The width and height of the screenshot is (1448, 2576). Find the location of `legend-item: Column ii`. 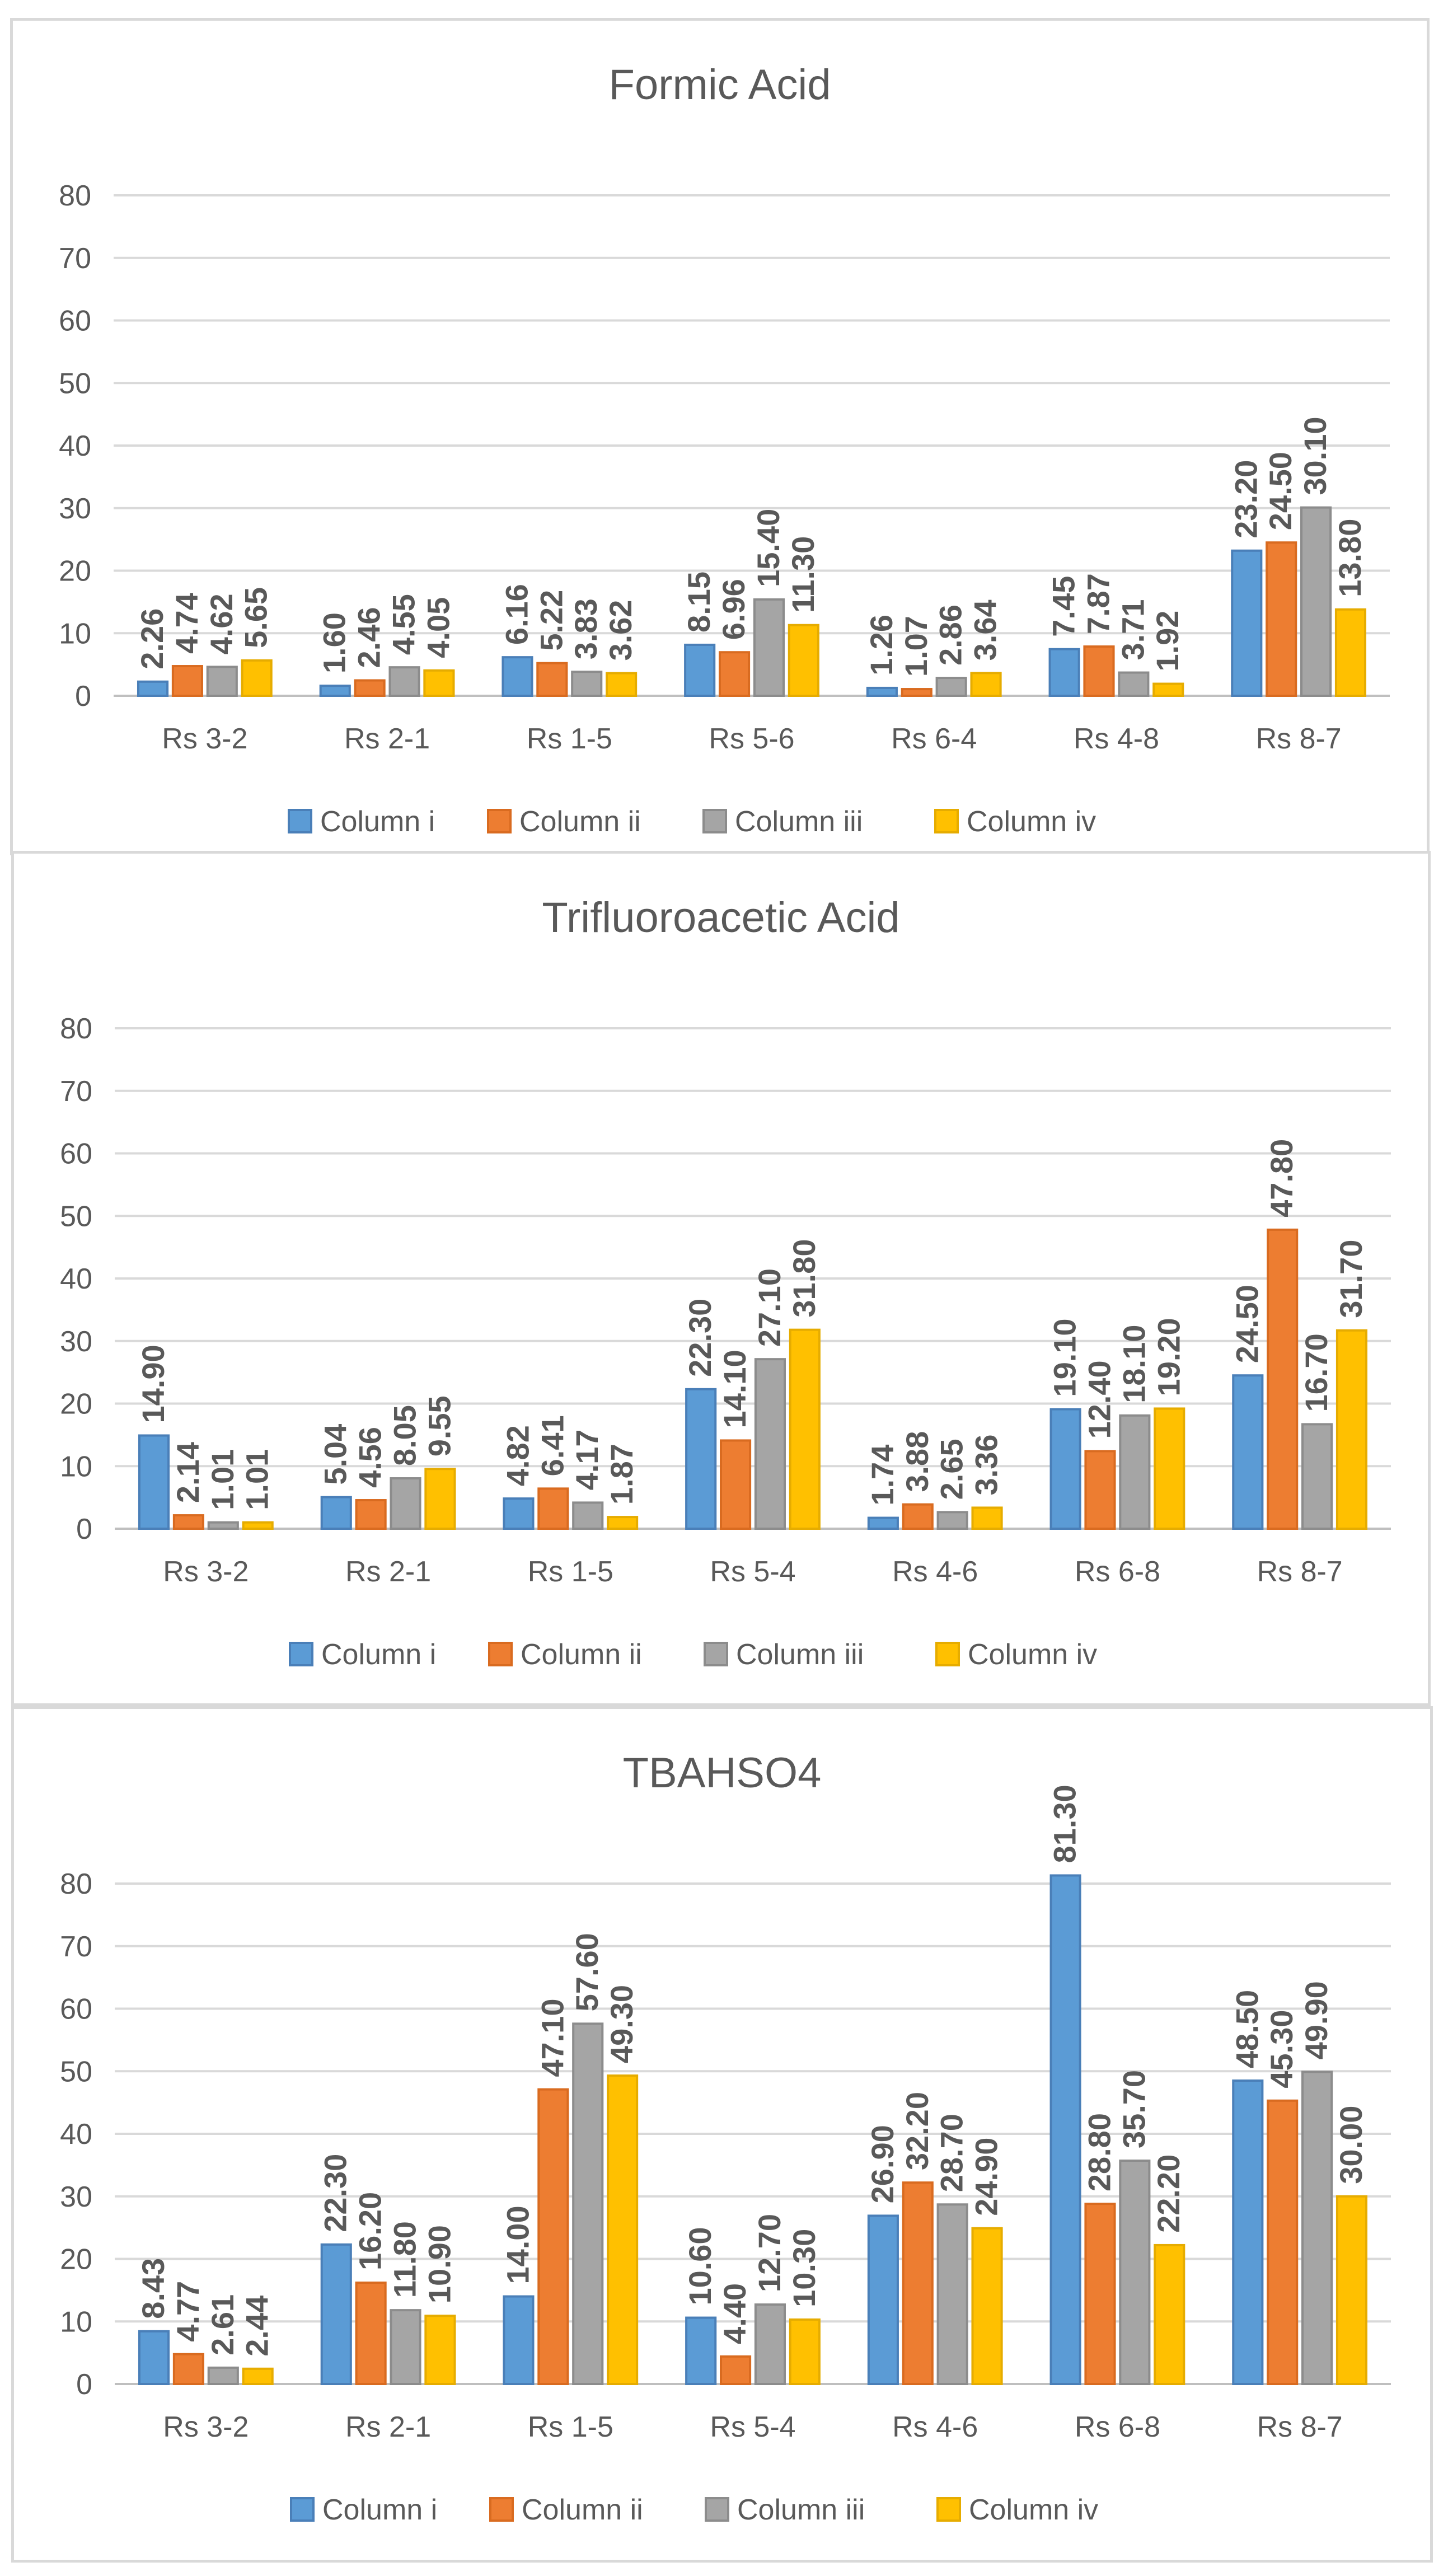

legend-item: Column ii is located at coordinates (565, 1655).